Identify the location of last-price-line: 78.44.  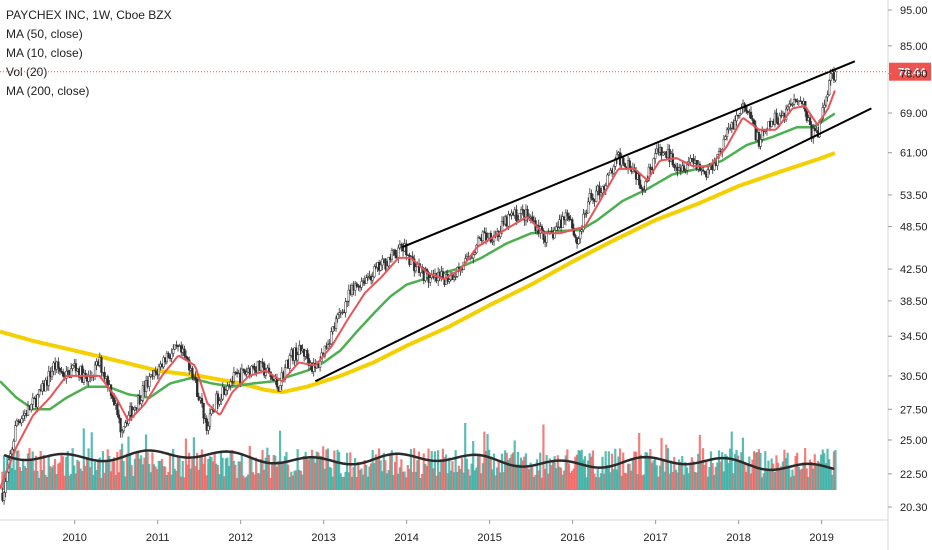
(465, 71).